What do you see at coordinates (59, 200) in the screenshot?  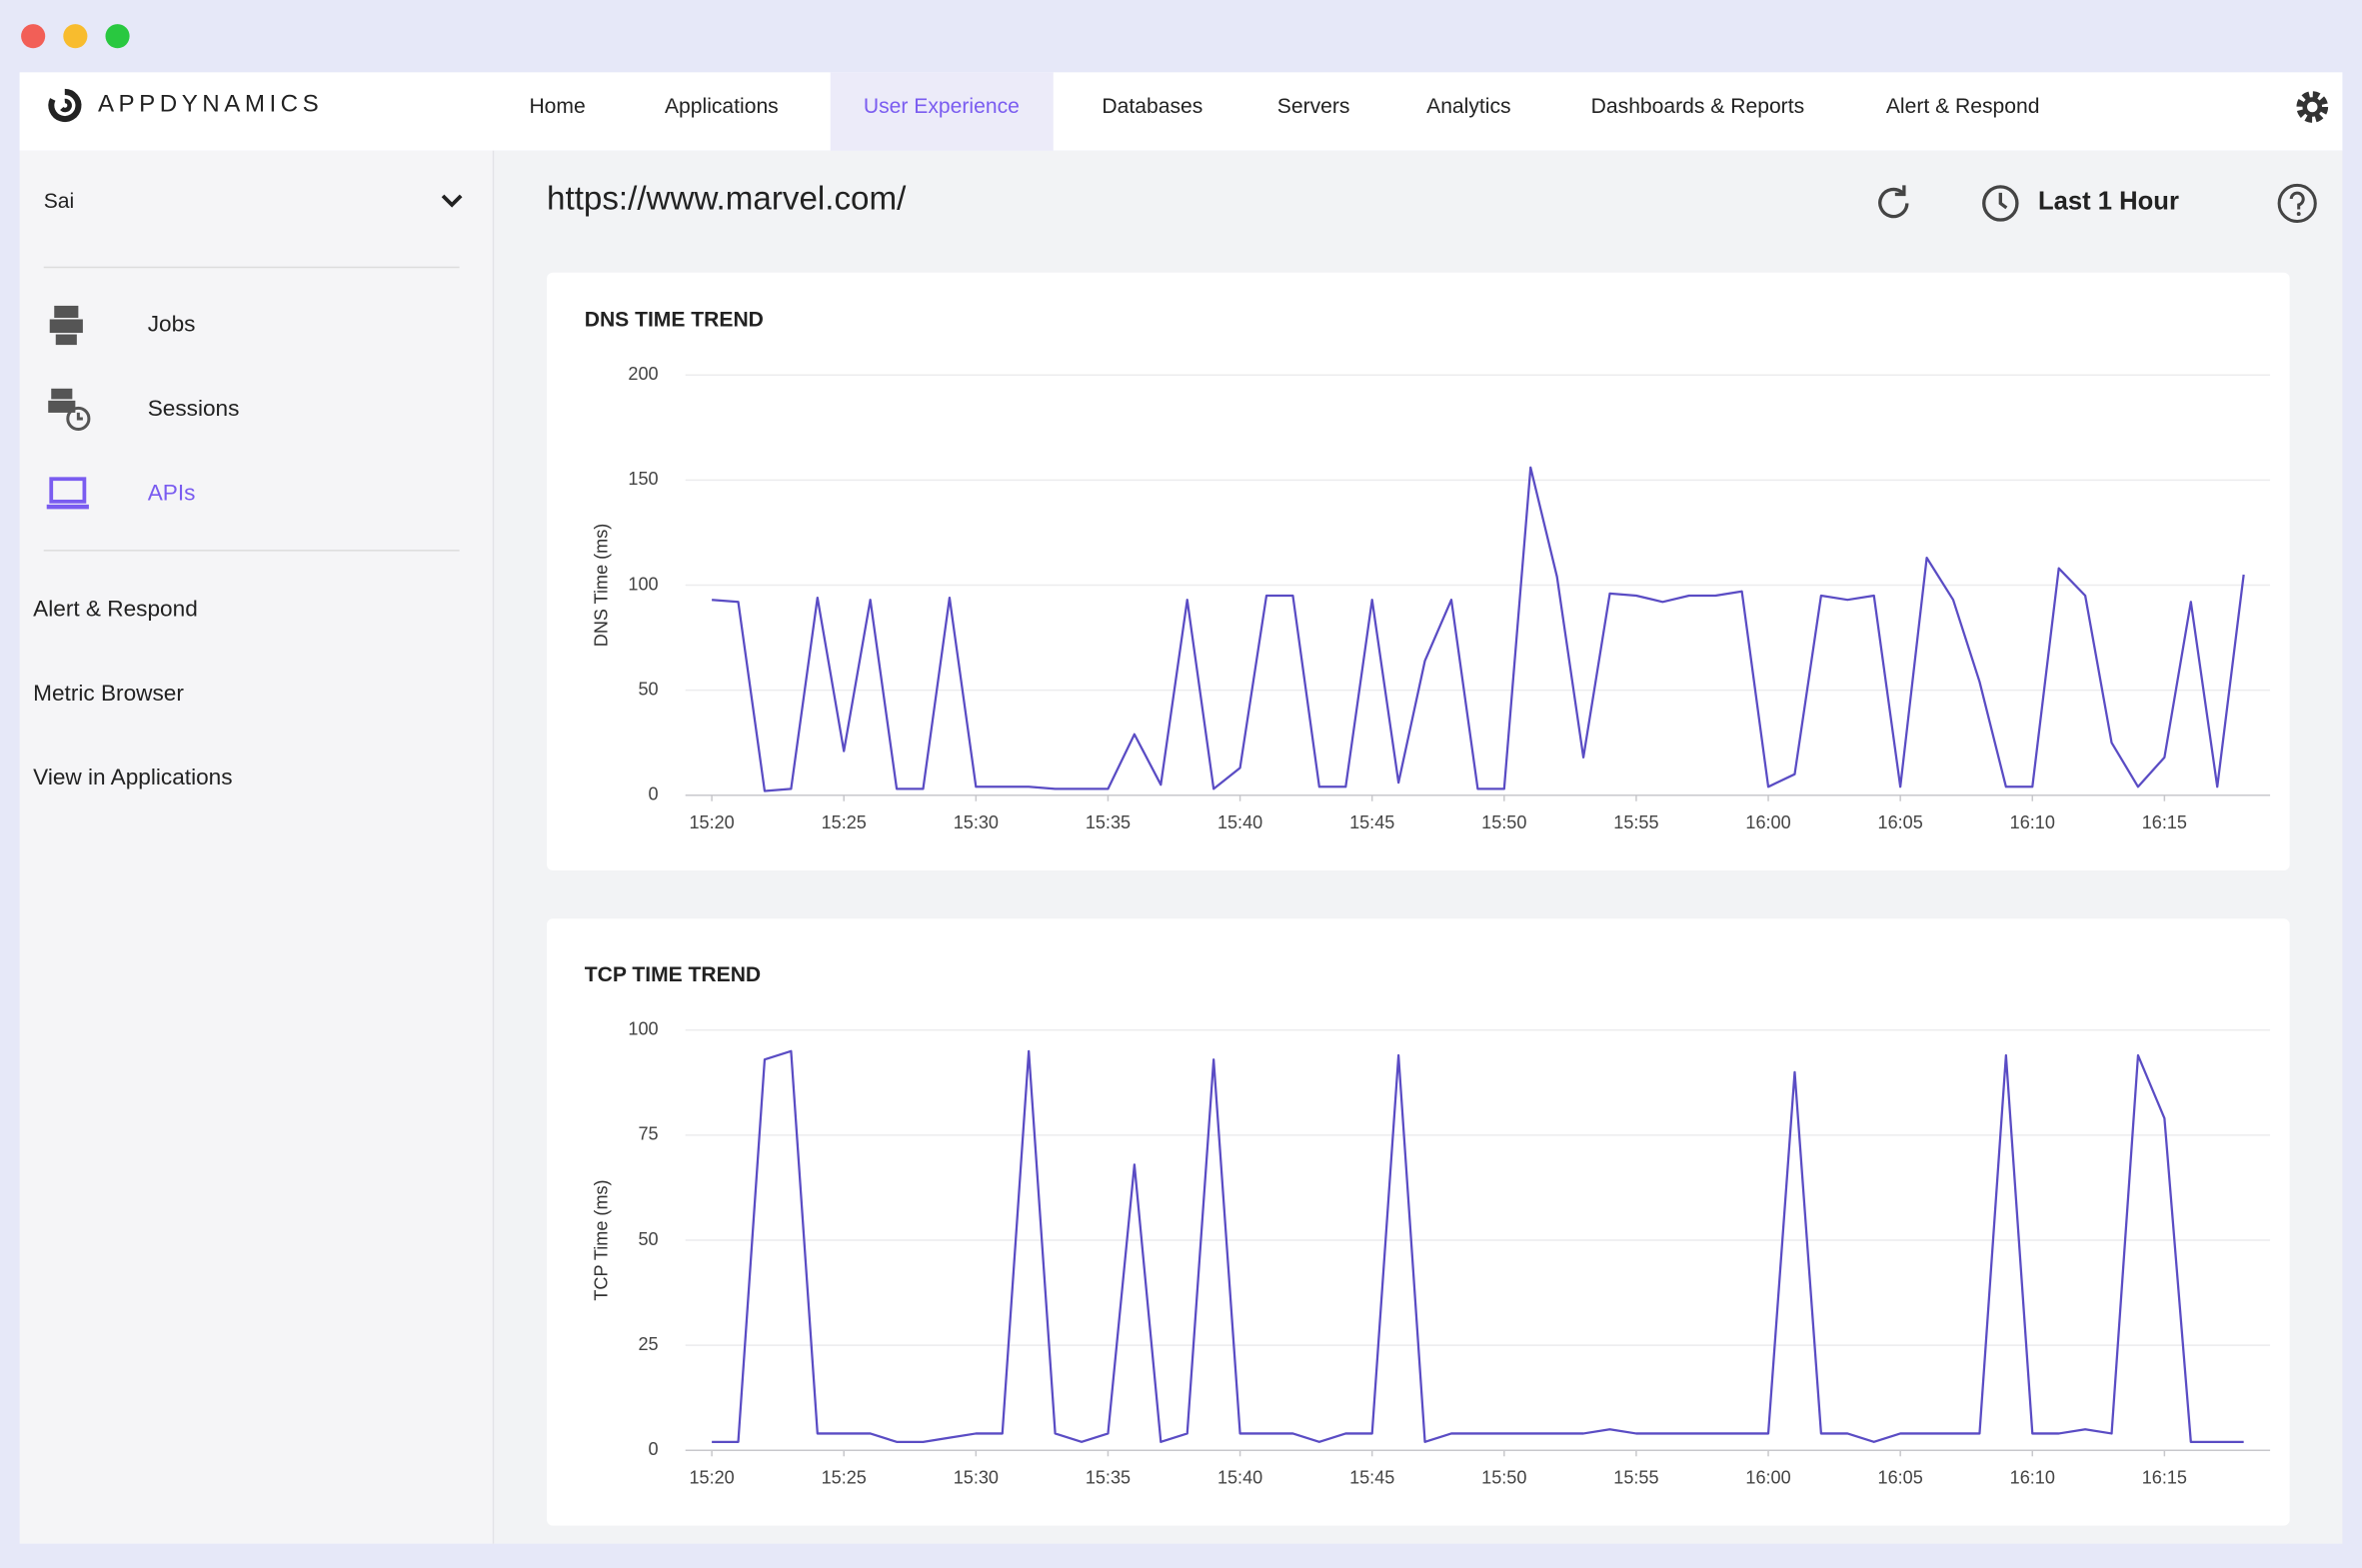 I see `app-selector: Sai` at bounding box center [59, 200].